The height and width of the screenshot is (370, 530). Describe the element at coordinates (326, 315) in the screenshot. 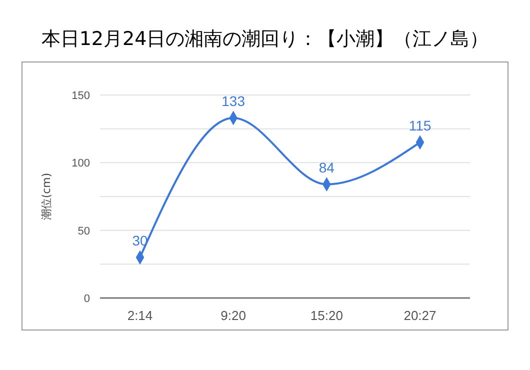

I see `x-tick-label: 15:20` at that location.